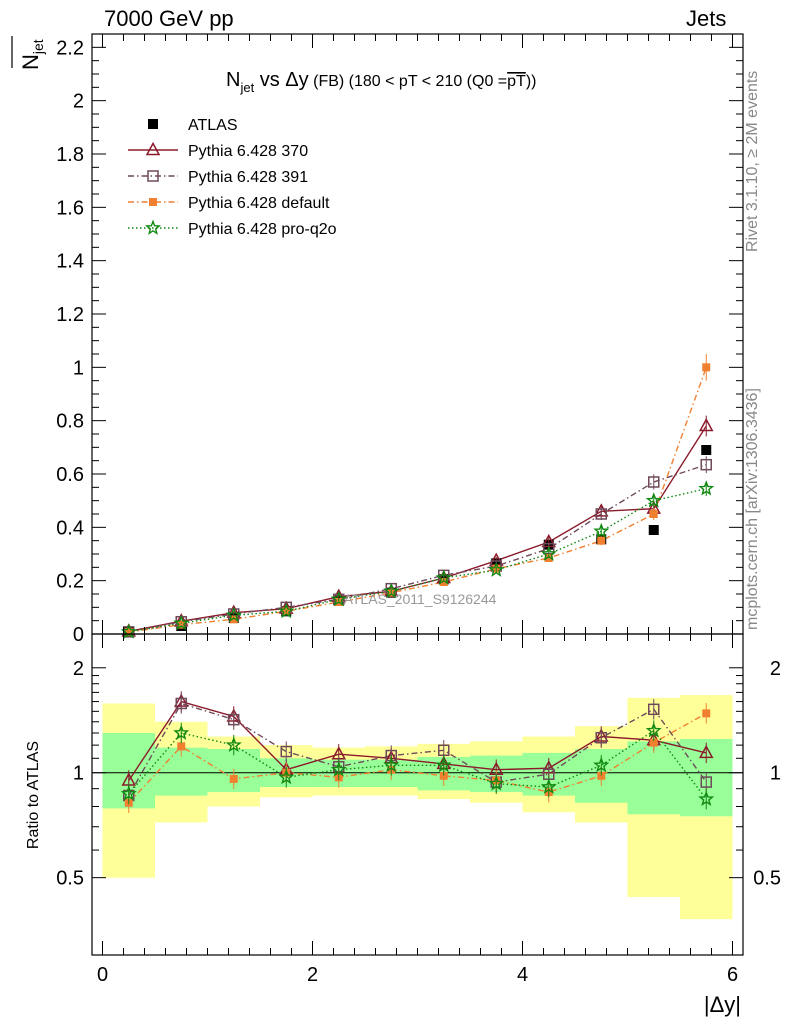  What do you see at coordinates (70, 528) in the screenshot?
I see `y-tick-label: 0.4` at bounding box center [70, 528].